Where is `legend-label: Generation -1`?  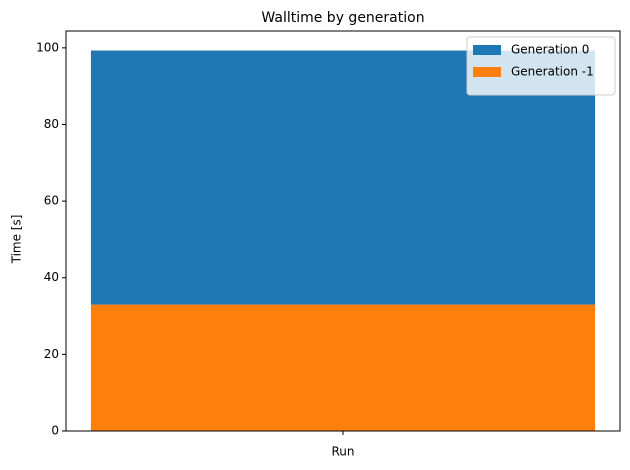 legend-label: Generation -1 is located at coordinates (552, 72).